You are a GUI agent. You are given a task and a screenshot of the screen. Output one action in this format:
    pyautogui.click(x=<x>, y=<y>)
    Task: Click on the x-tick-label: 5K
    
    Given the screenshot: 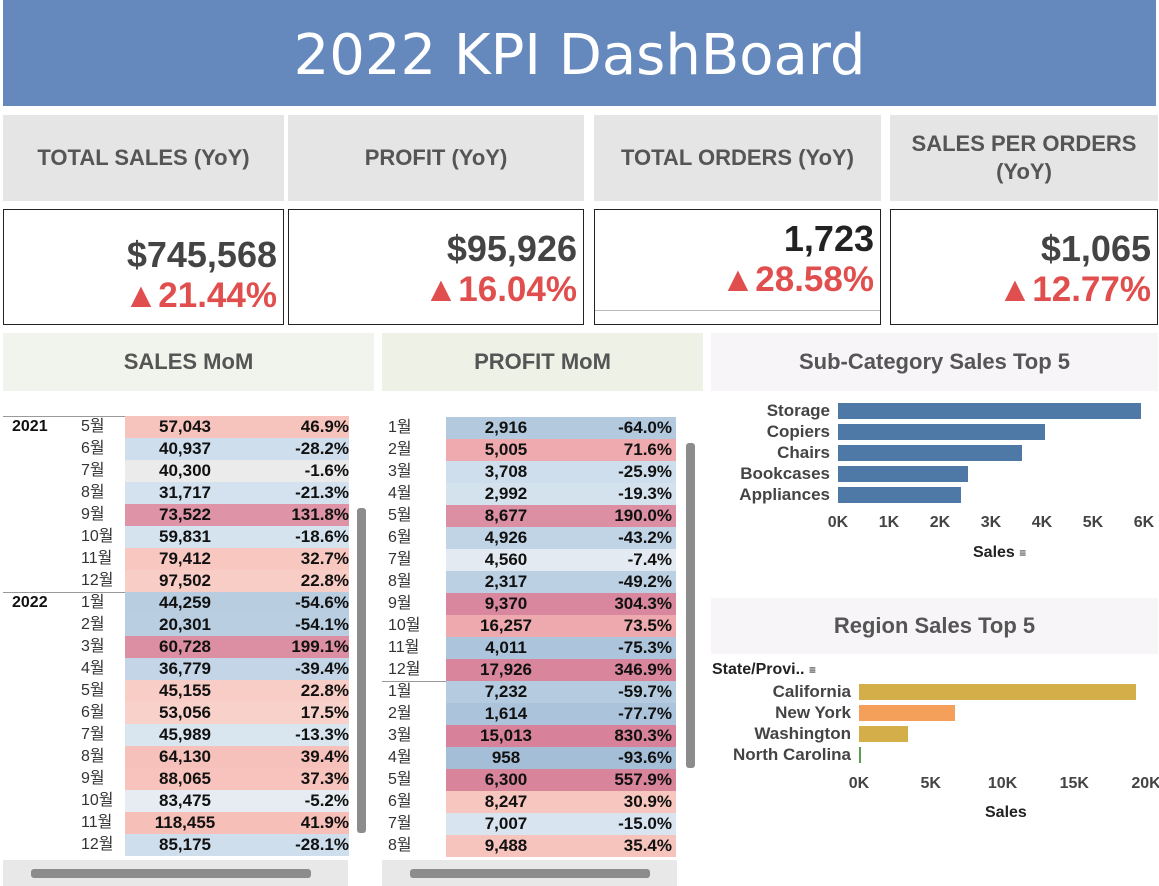 What is the action you would take?
    pyautogui.click(x=930, y=783)
    